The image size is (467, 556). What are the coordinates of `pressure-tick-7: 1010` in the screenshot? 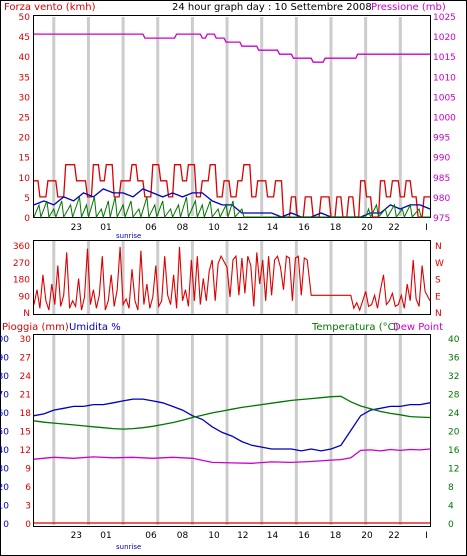 It's located at (444, 78).